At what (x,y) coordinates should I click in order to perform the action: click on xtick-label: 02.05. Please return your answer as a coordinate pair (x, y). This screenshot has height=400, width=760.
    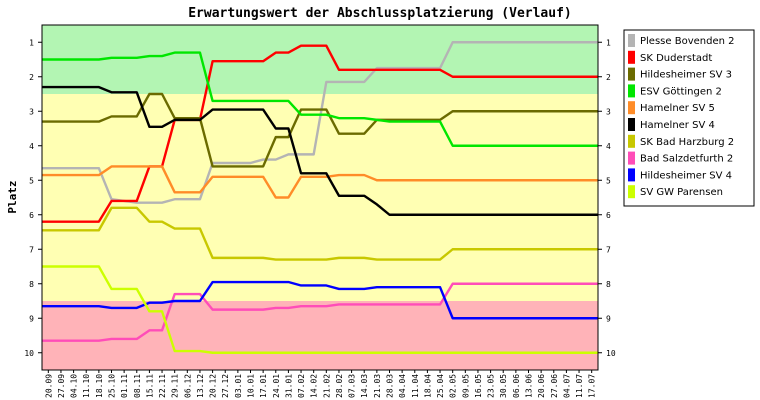
    Looking at the image, I should click on (453, 386).